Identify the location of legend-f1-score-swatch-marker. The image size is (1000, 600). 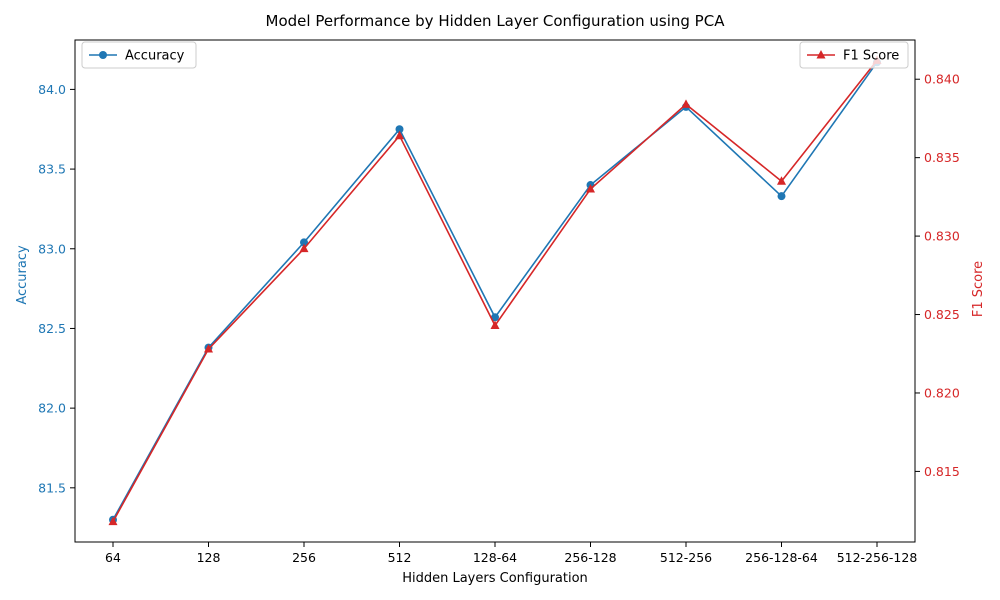
(821, 54).